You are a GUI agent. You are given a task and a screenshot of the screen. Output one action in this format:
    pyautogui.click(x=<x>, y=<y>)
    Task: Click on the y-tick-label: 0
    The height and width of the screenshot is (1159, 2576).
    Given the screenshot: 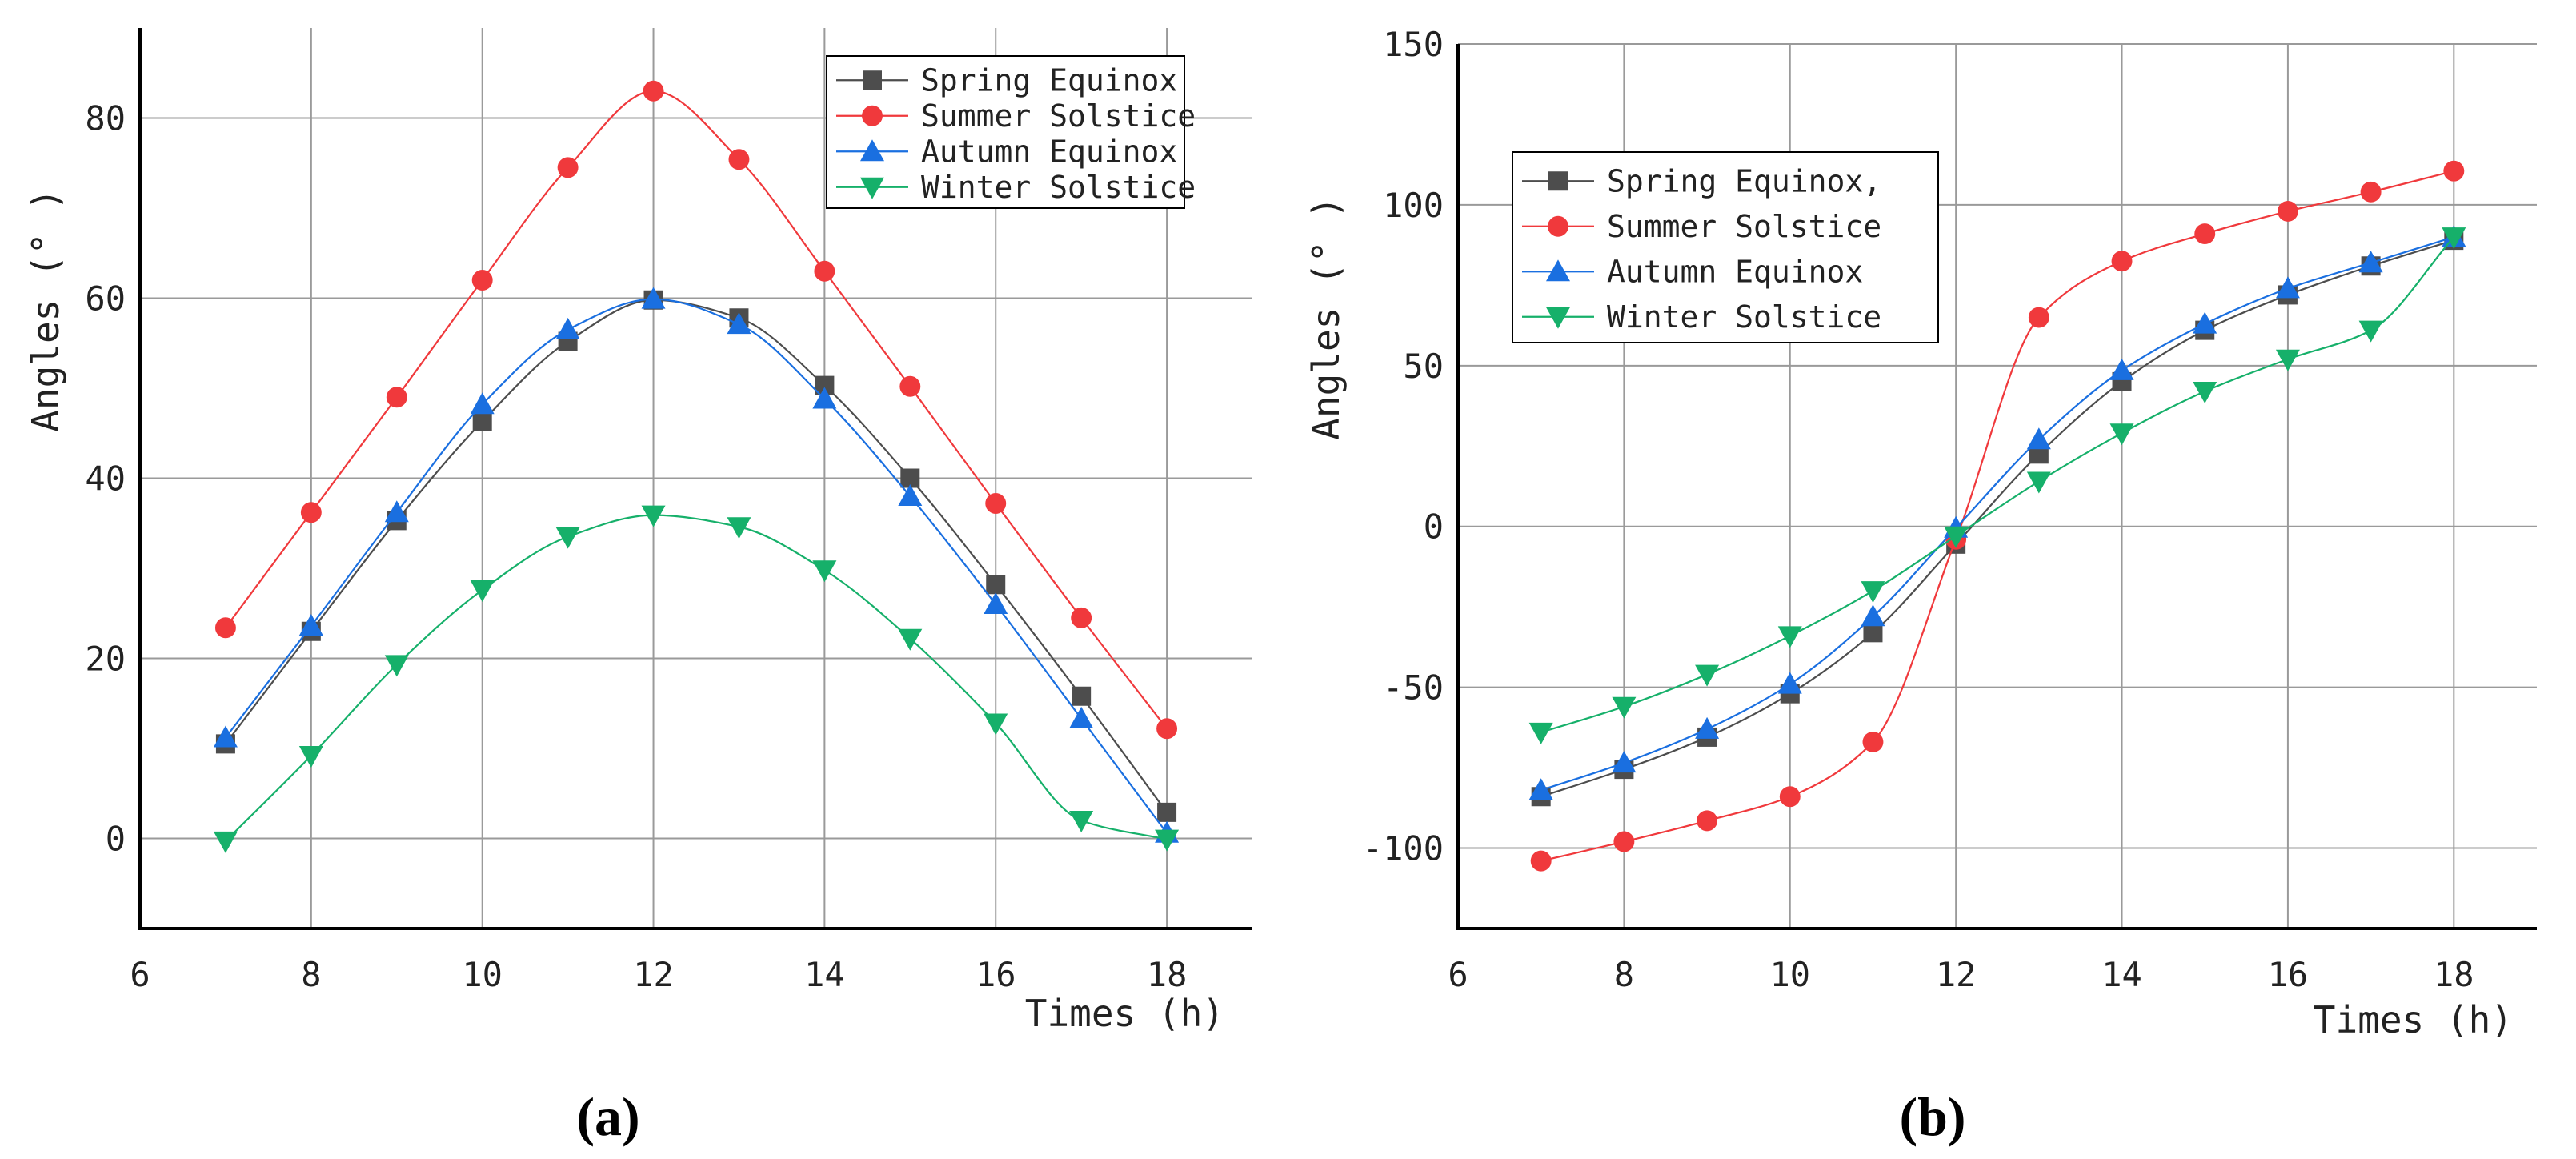 What is the action you would take?
    pyautogui.click(x=116, y=839)
    